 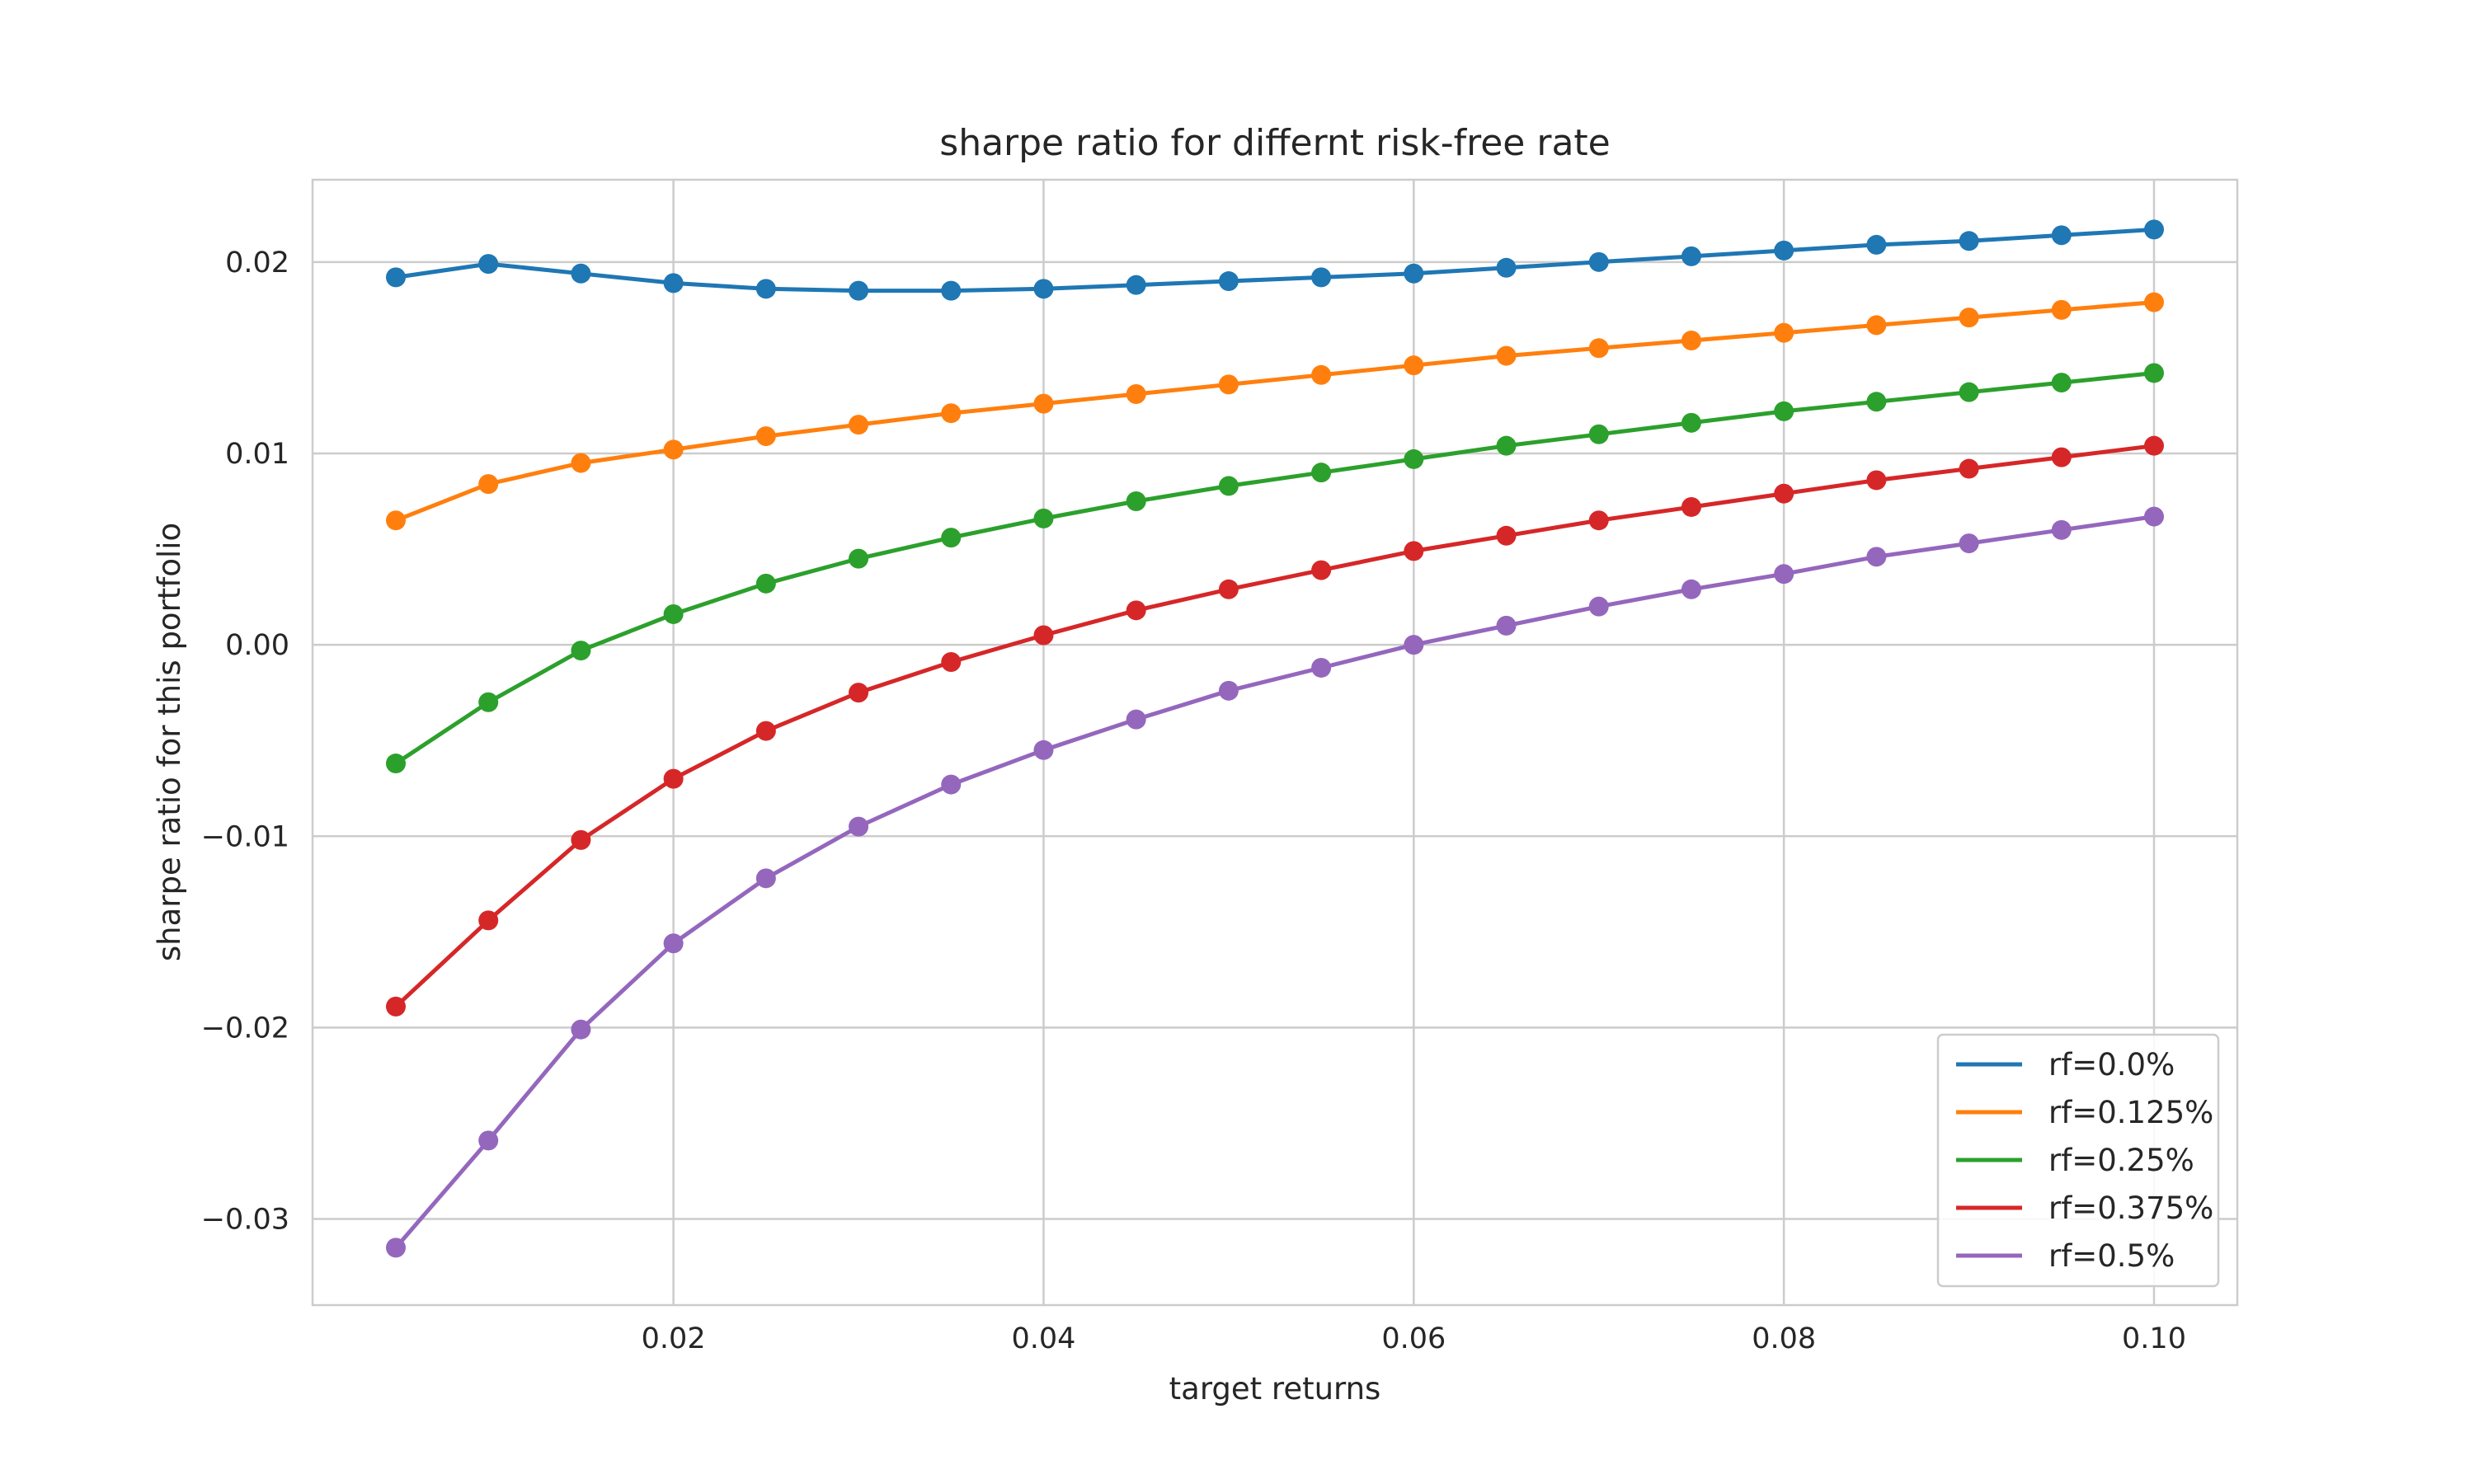 What do you see at coordinates (2111, 1256) in the screenshot?
I see `legend-label: rf=0.5%` at bounding box center [2111, 1256].